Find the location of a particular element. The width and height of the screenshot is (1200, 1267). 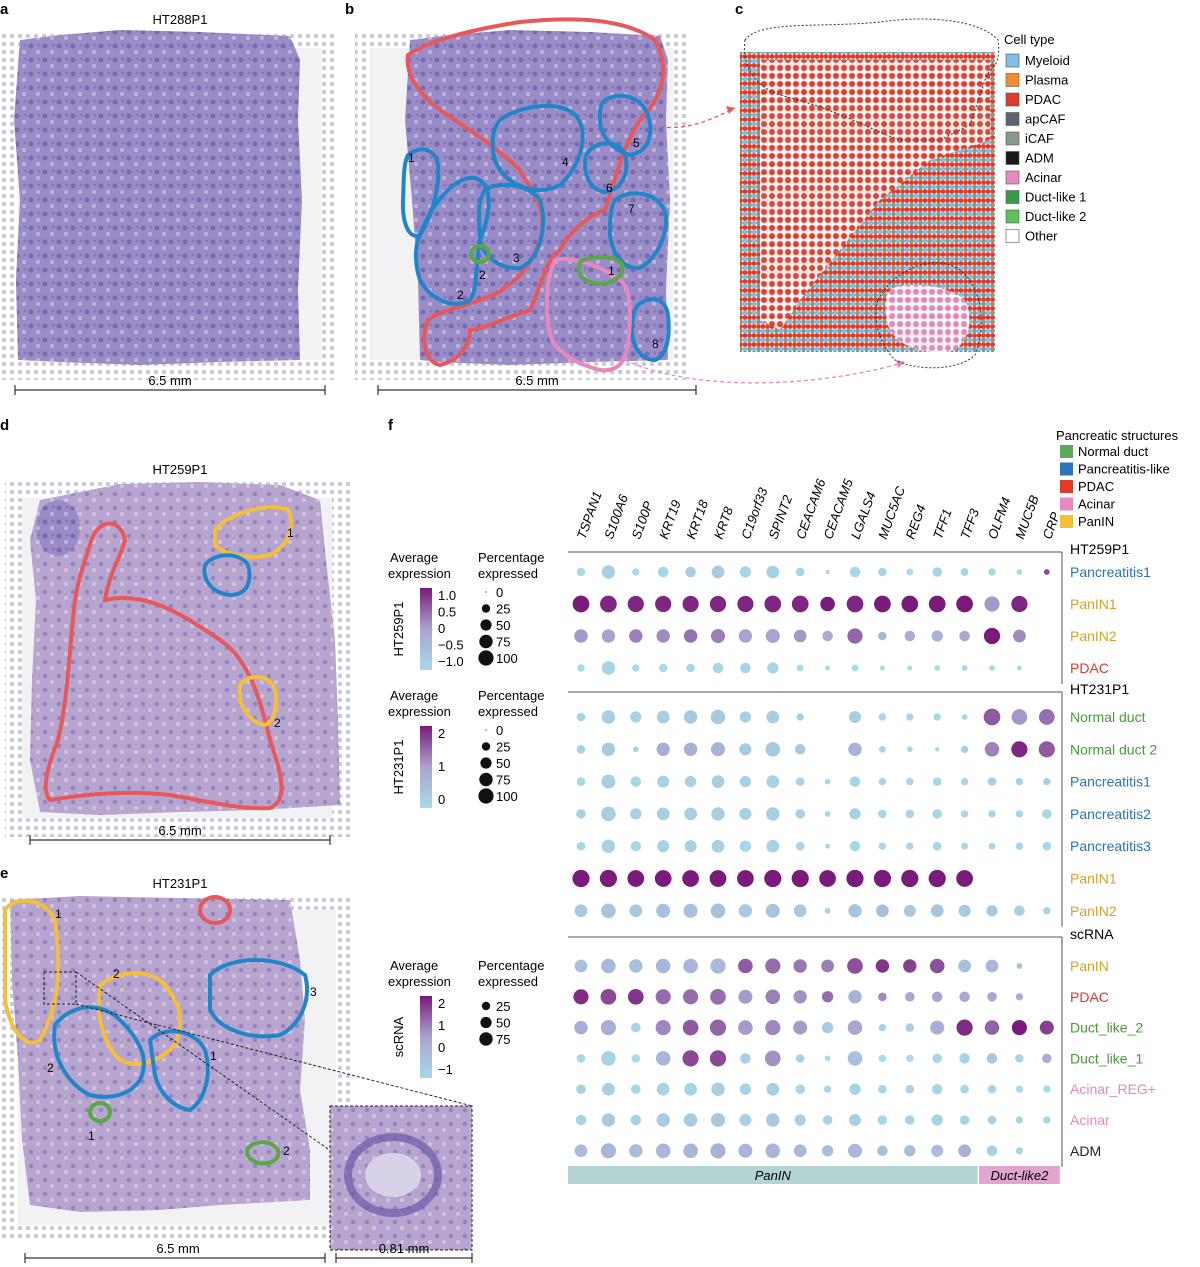

color-tick: 1 is located at coordinates (441, 766).